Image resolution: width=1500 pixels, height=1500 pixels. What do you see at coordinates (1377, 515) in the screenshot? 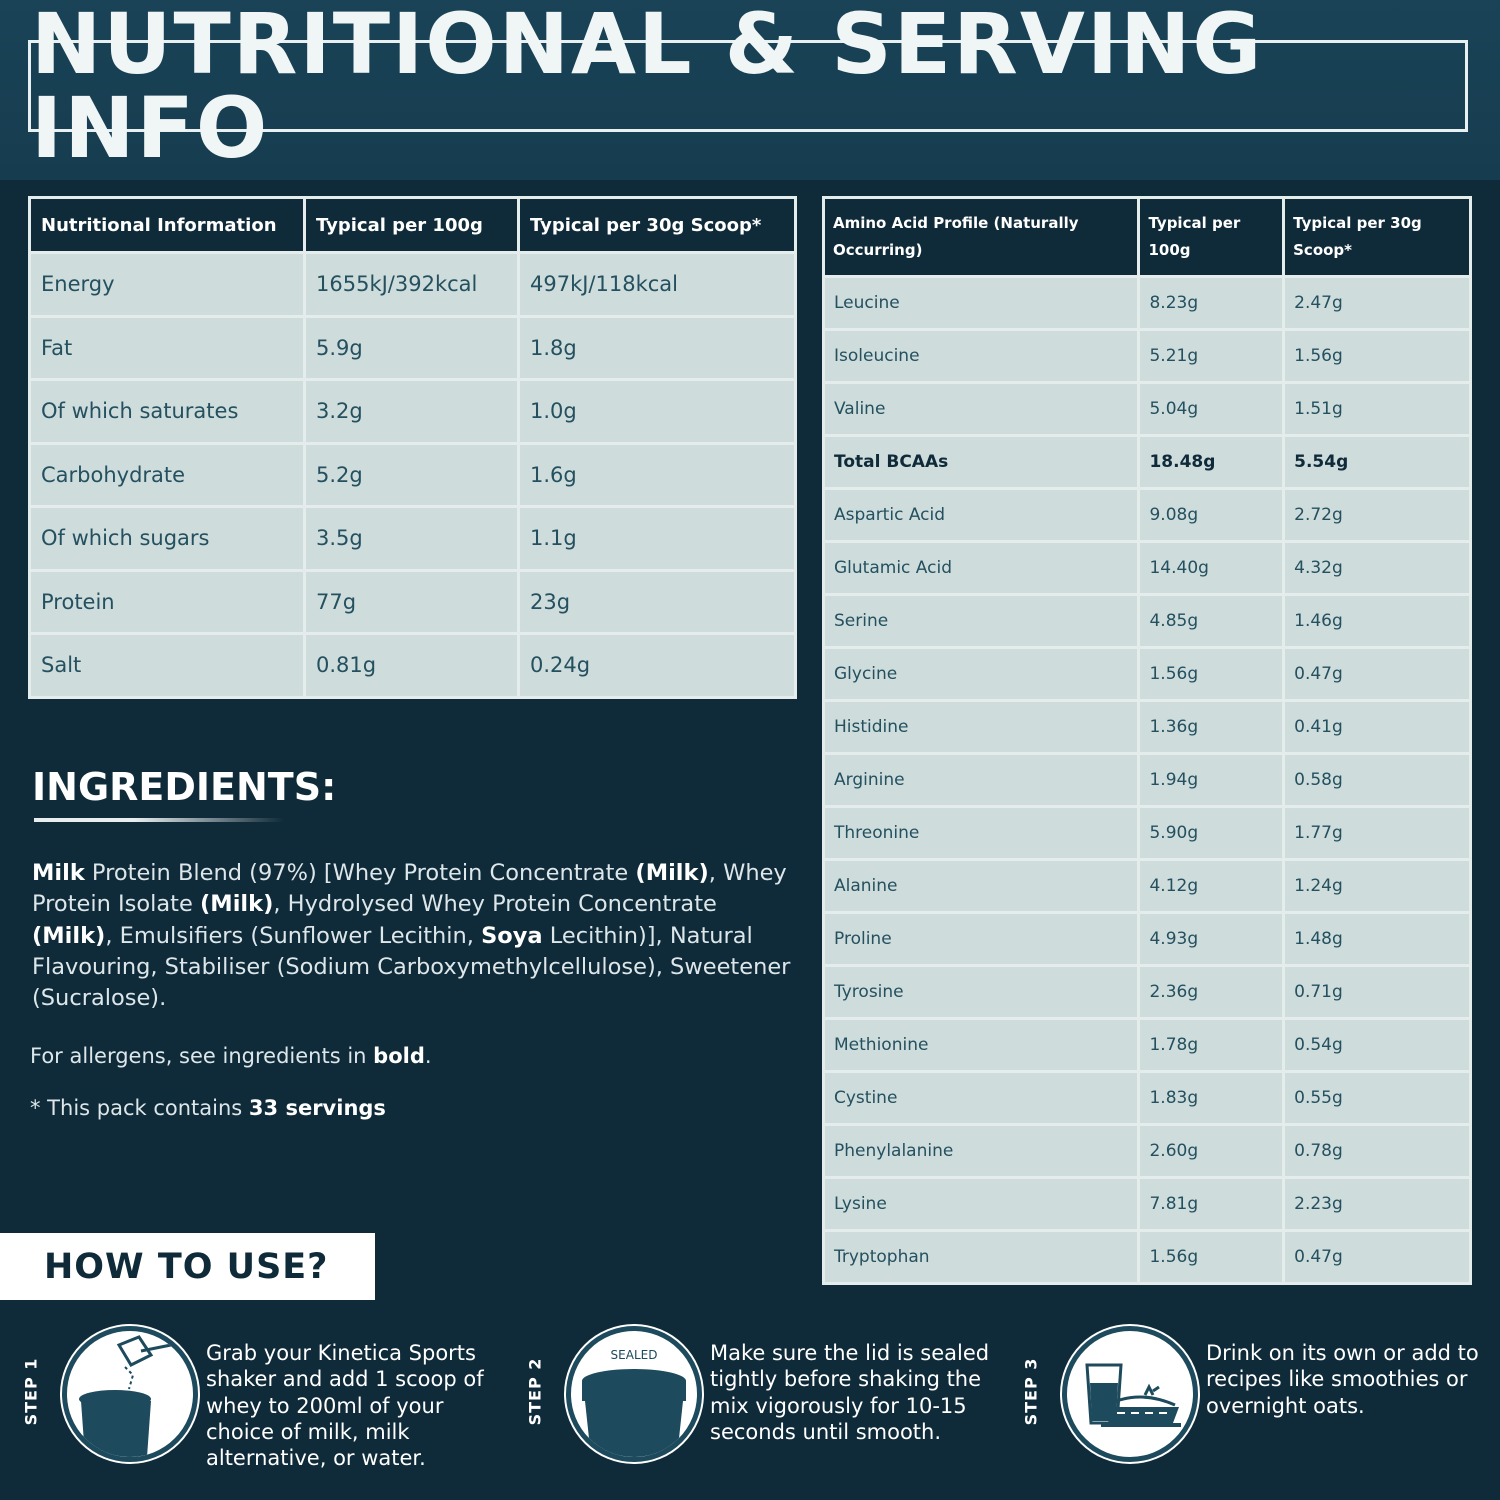
I see `amino-cell: 2.72g` at bounding box center [1377, 515].